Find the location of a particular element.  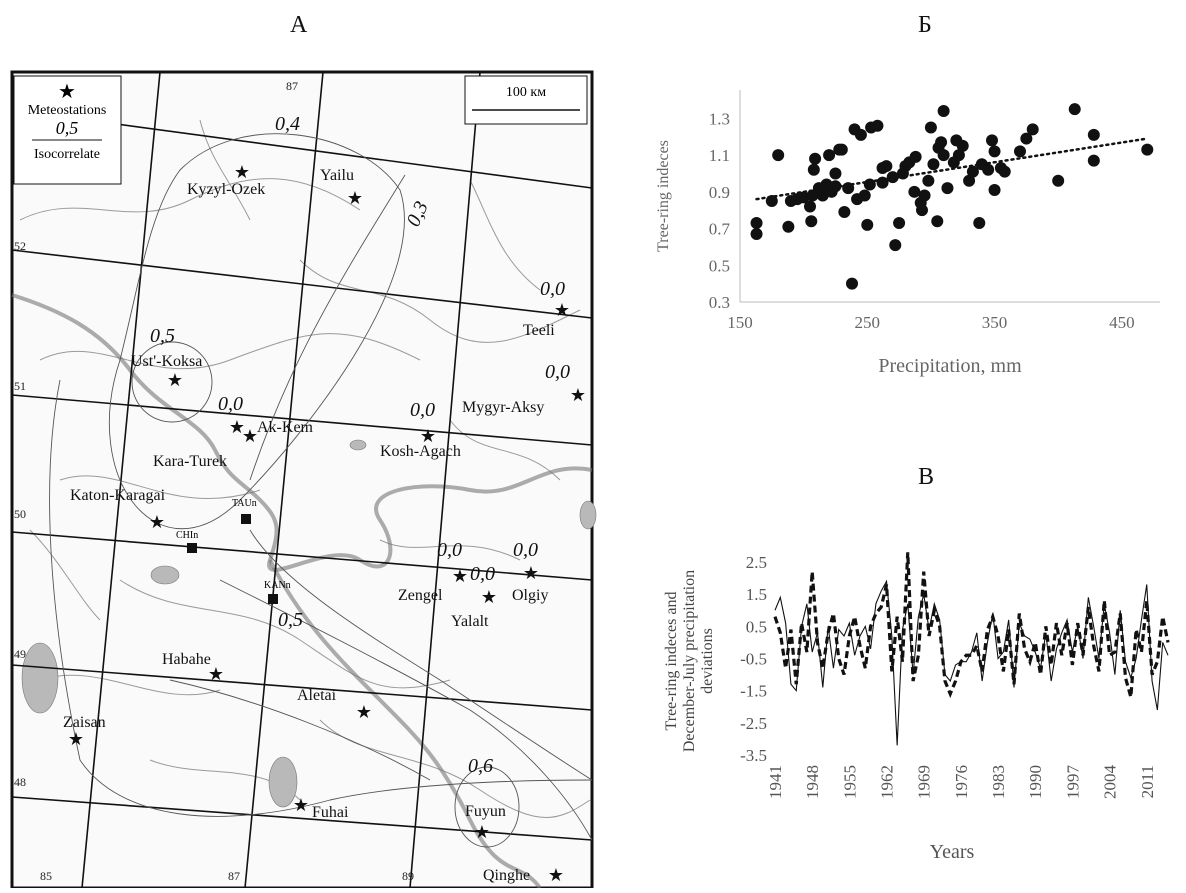

scale-bar: 100 км is located at coordinates (526, 100).